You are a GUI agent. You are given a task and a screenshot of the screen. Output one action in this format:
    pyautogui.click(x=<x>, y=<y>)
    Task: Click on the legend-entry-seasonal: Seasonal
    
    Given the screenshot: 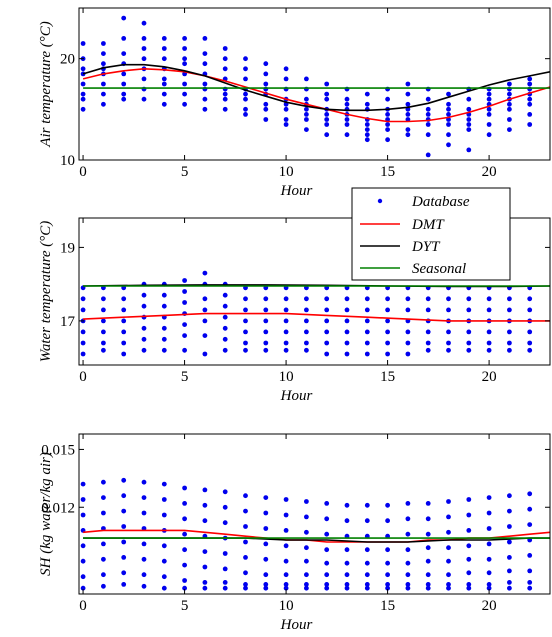 What is the action you would take?
    pyautogui.click(x=413, y=269)
    